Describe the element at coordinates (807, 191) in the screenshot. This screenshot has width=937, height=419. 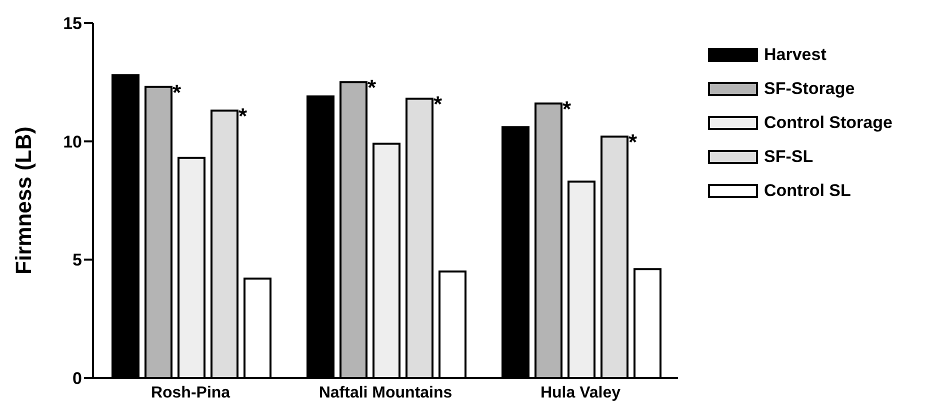
I see `legend-label: Control SL` at that location.